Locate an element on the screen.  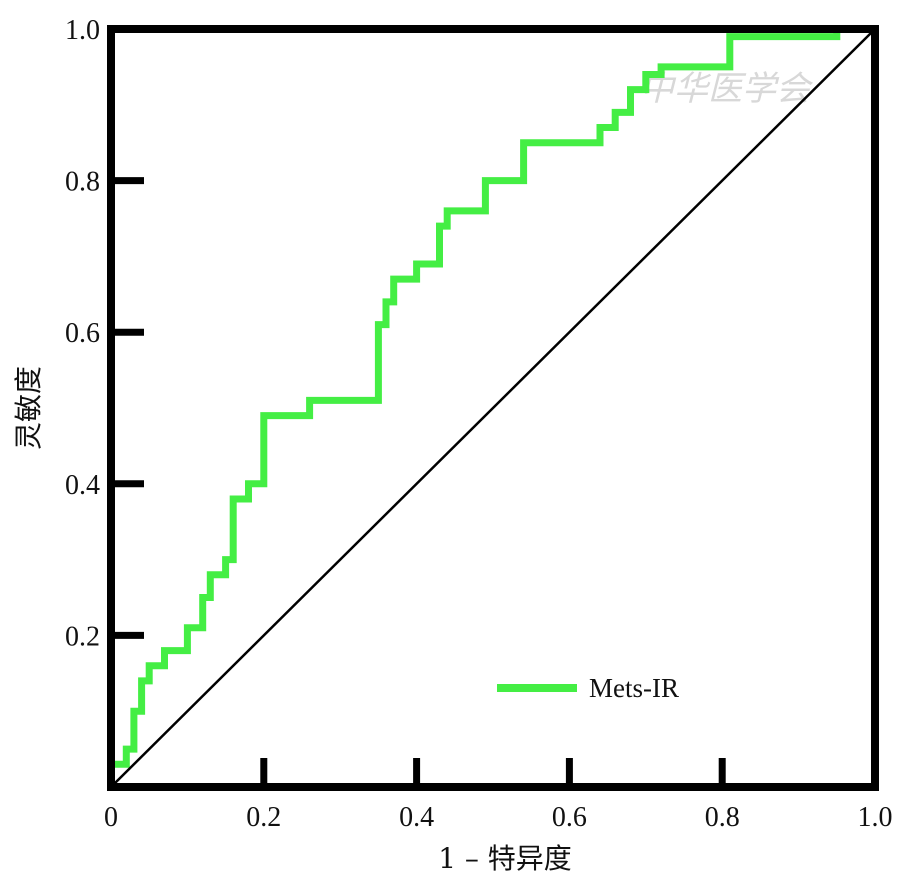
x-tick-label: 0.4 is located at coordinates (416, 817).